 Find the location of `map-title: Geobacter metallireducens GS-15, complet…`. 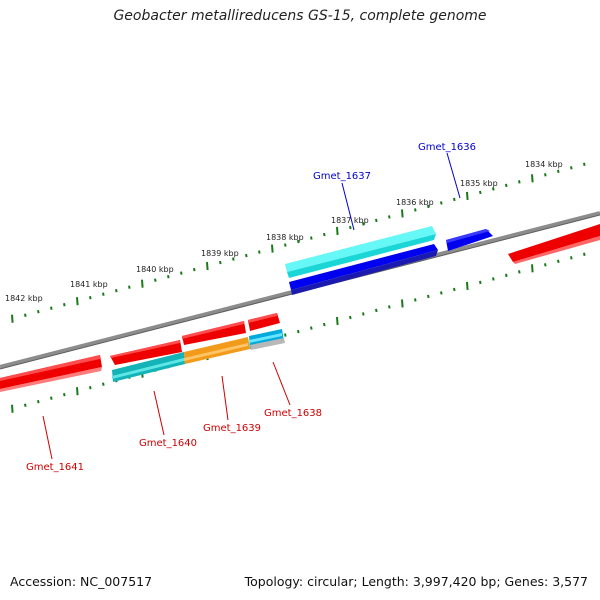

map-title: Geobacter metallireducens GS-15, complet… is located at coordinates (300, 16).